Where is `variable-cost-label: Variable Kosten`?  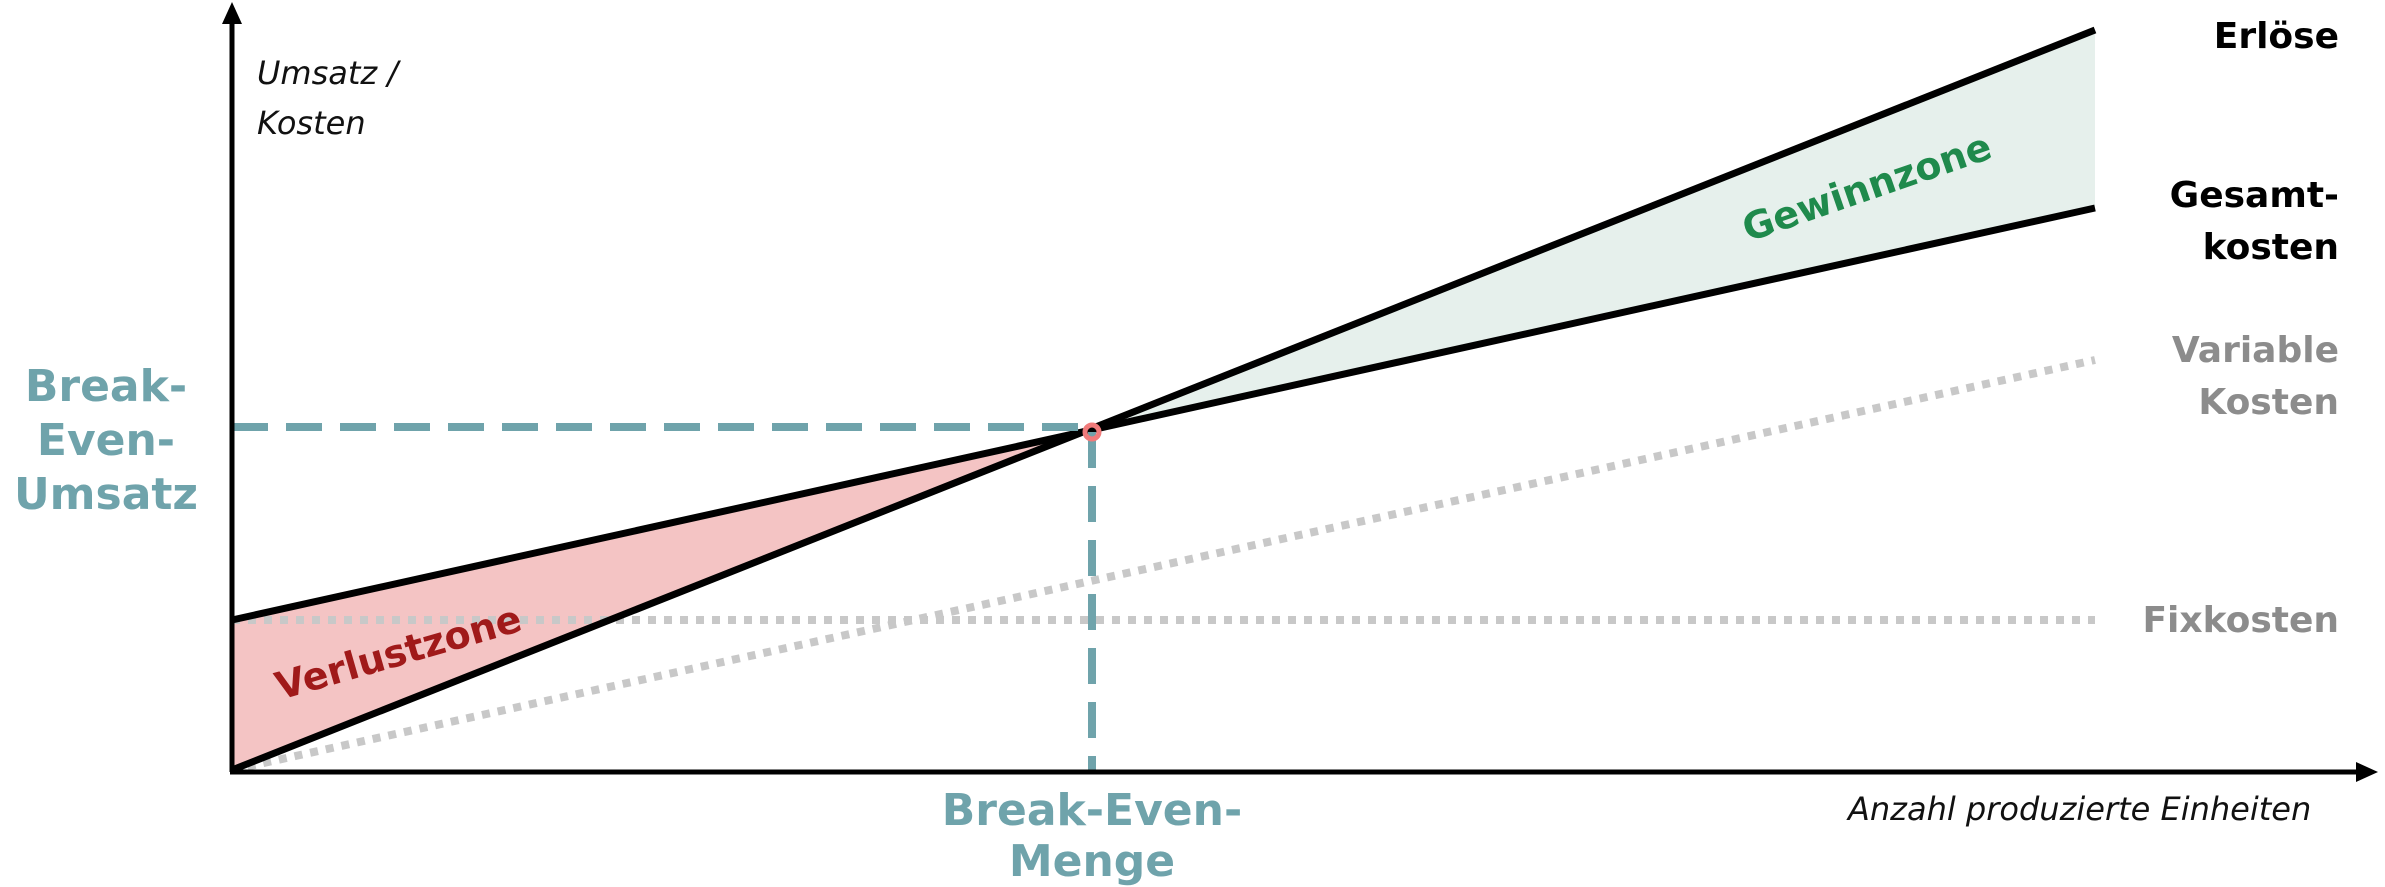 variable-cost-label: Variable Kosten is located at coordinates (2255, 377).